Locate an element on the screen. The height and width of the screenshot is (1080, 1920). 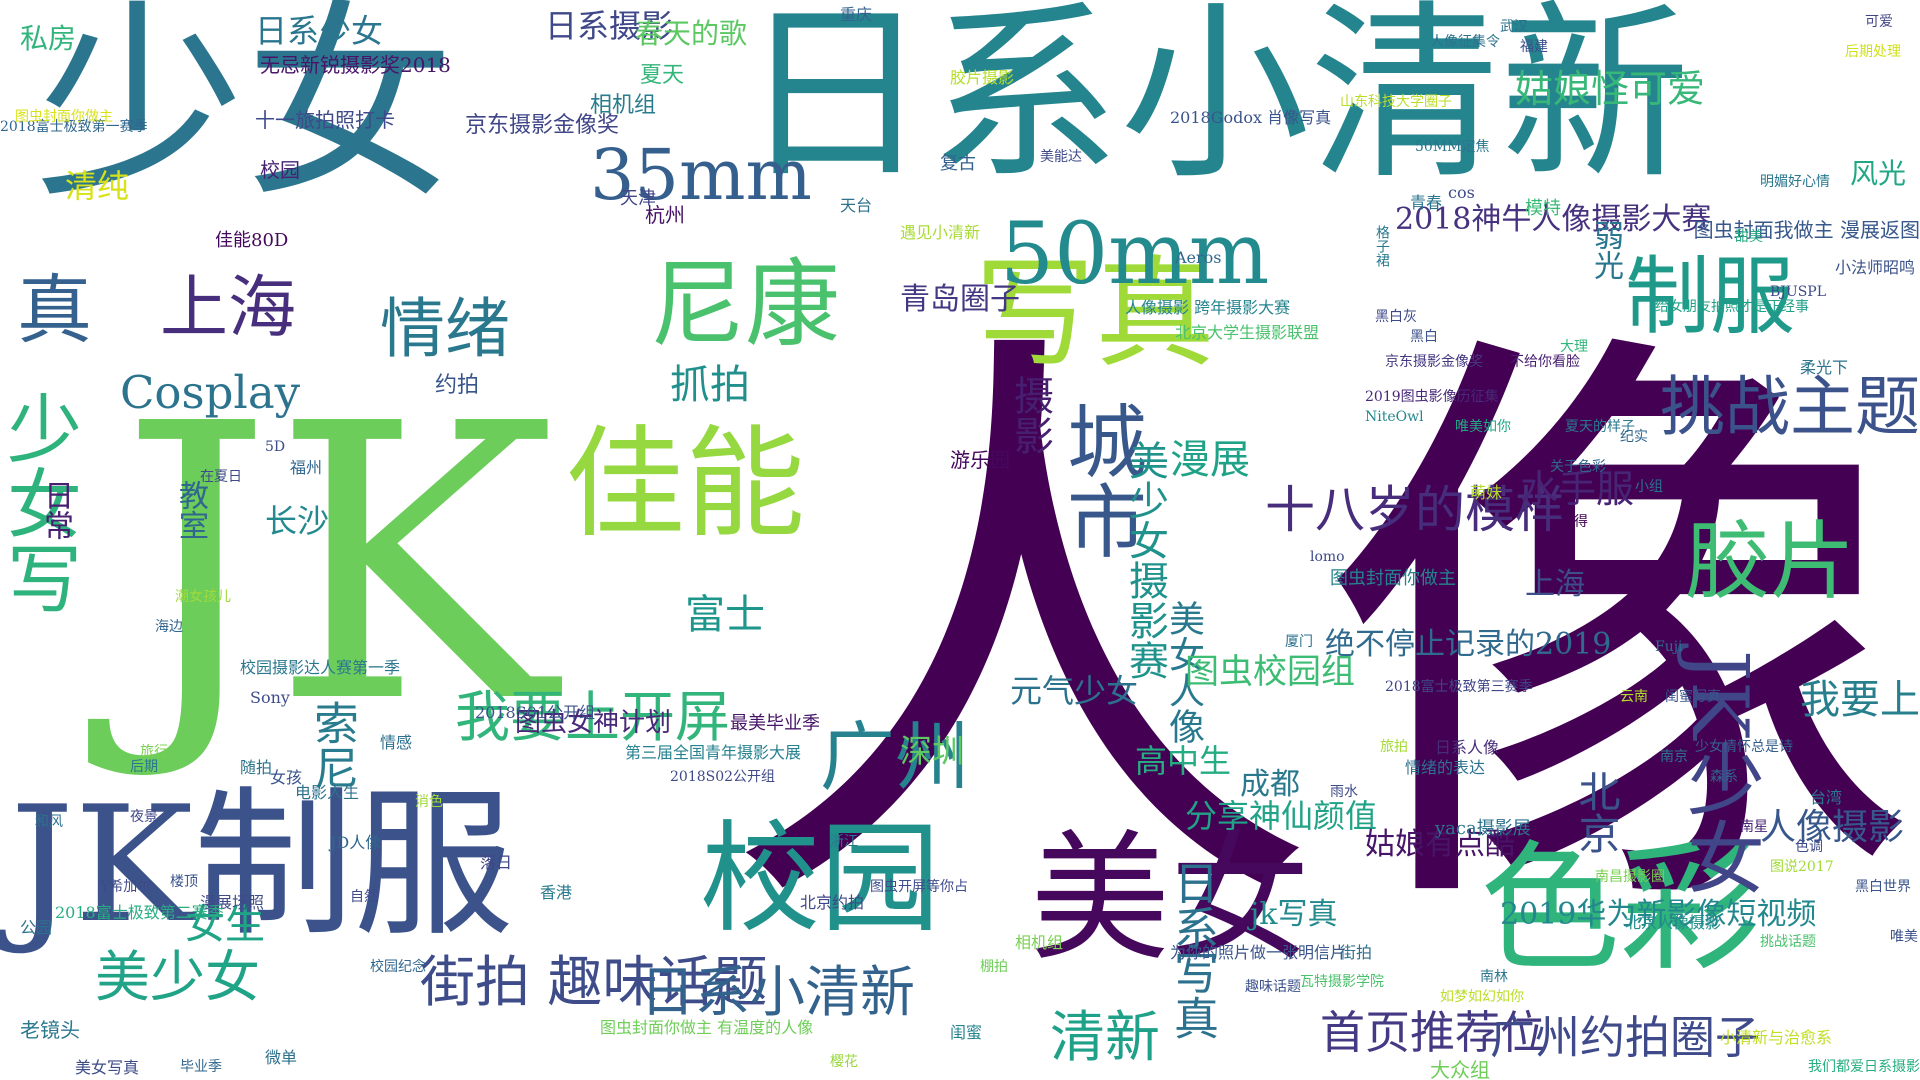
word-cloud-term: 富士 is located at coordinates (725, 615).